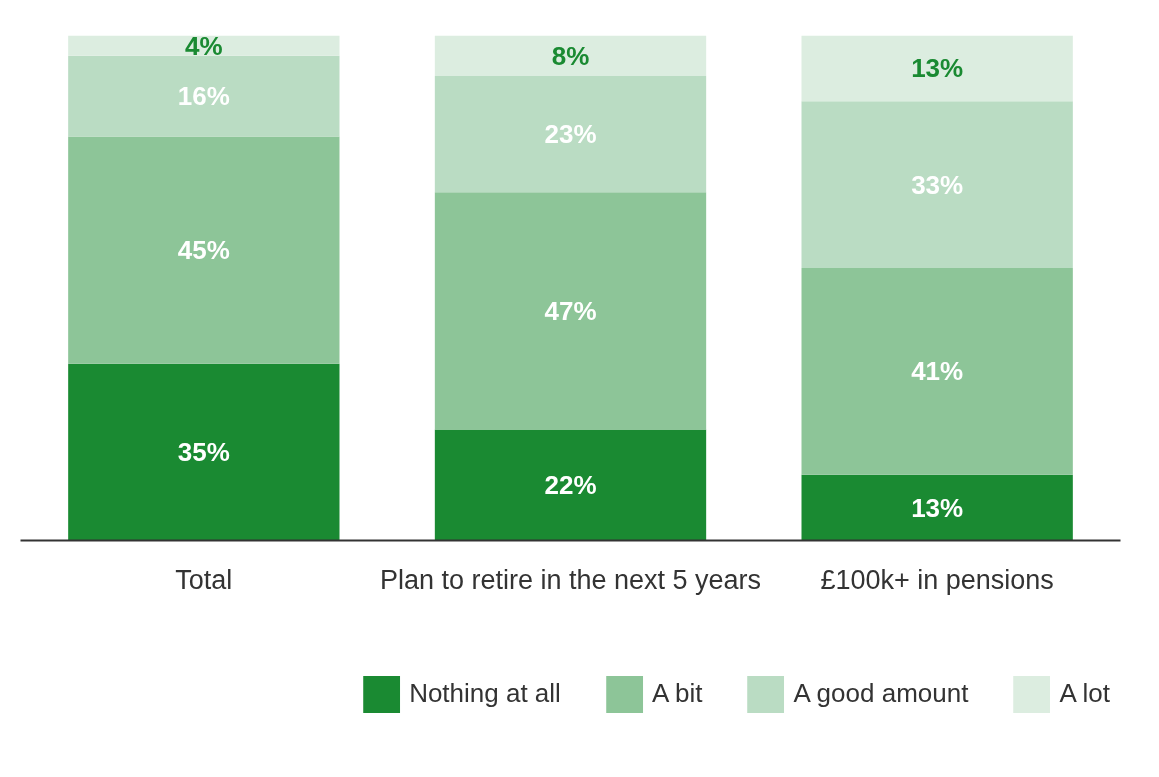 The height and width of the screenshot is (777, 1159). I want to click on data-label: 23%, so click(570, 134).